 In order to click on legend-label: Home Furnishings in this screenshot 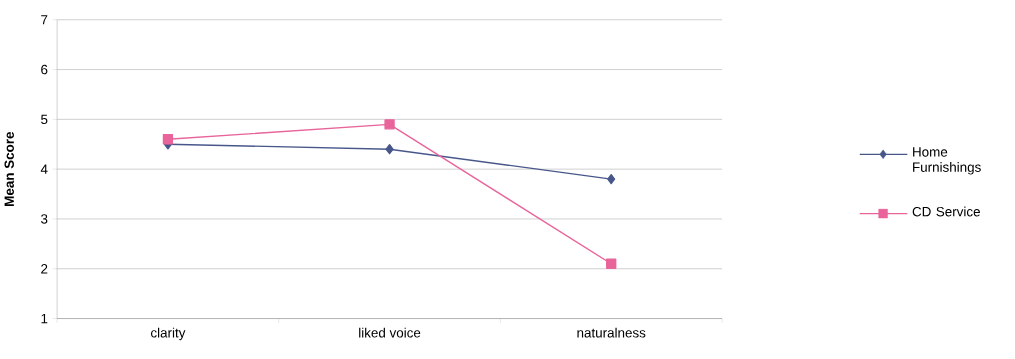, I will do `click(947, 161)`.